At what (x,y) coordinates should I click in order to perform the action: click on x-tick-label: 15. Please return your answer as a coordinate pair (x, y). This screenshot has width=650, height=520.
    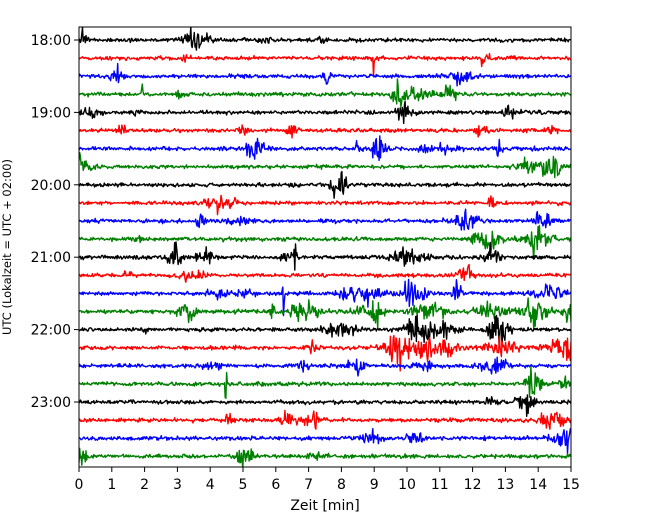
    Looking at the image, I should click on (571, 485).